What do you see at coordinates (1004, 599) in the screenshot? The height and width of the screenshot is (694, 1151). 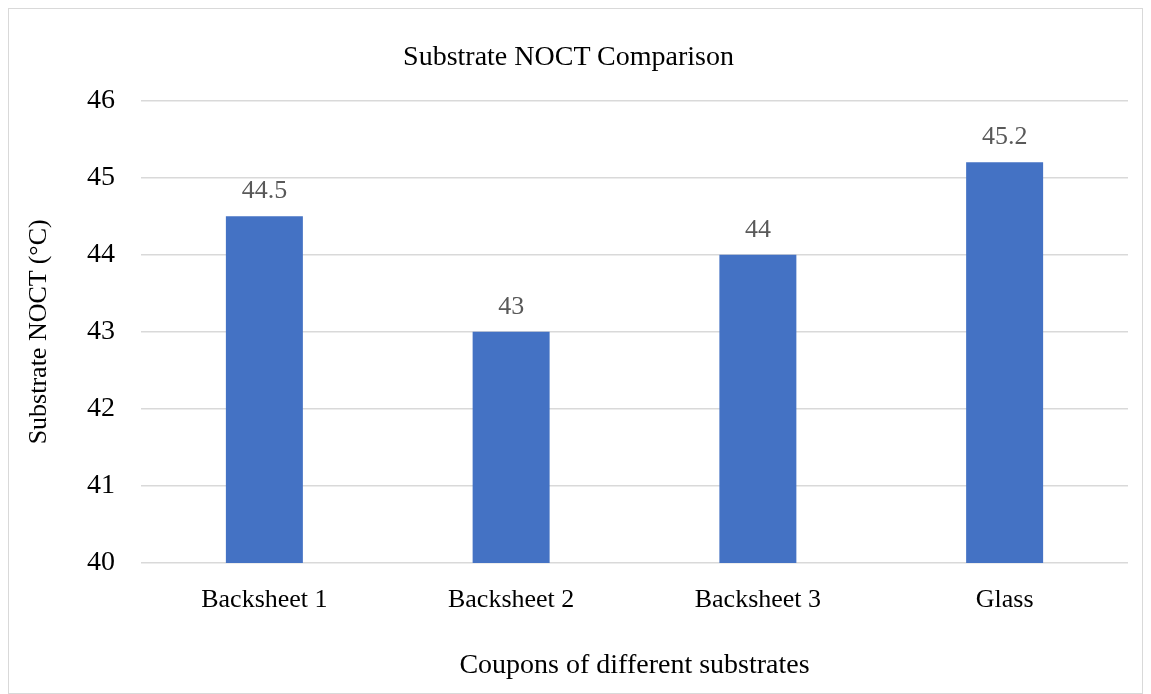 I see `x-tick-label: Glass` at bounding box center [1004, 599].